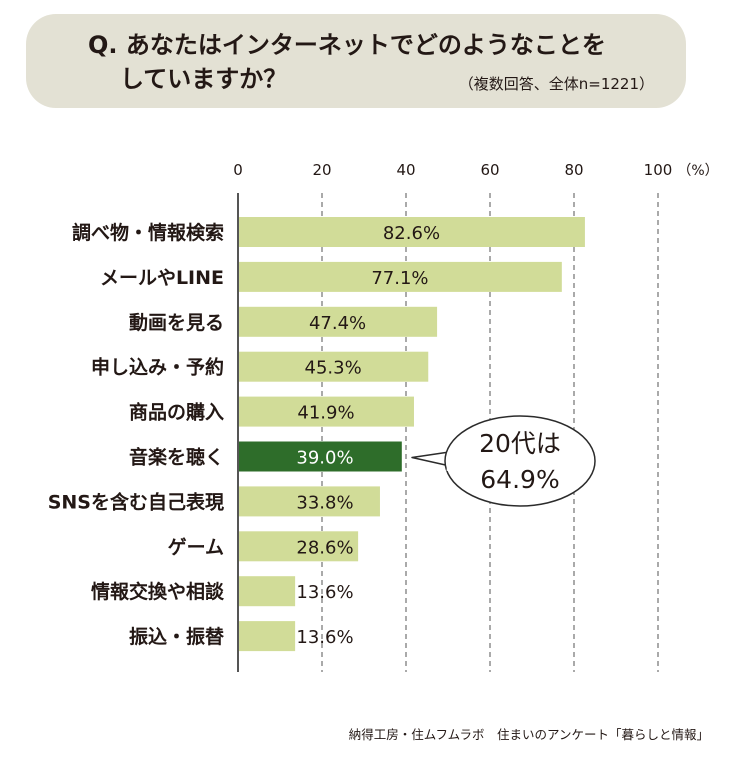 This screenshot has height=759, width=735. What do you see at coordinates (321, 170) in the screenshot?
I see `x-tick-label-20: 20` at bounding box center [321, 170].